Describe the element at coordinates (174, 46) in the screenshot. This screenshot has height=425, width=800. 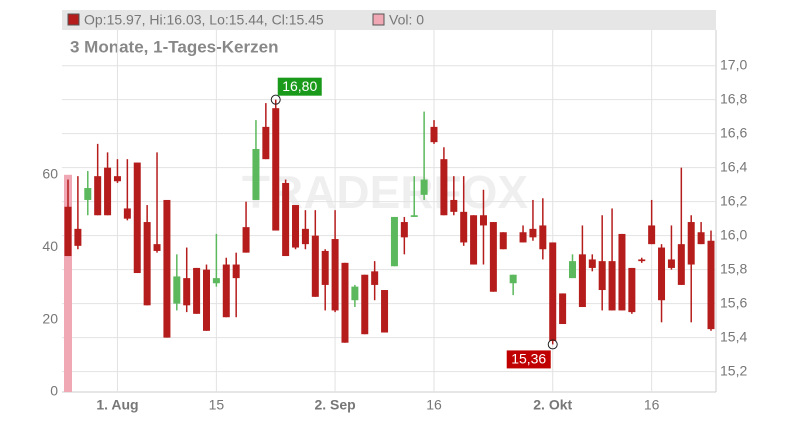
I see `subtitle: 3 Monate, 1-Tages-Kerzen` at that location.